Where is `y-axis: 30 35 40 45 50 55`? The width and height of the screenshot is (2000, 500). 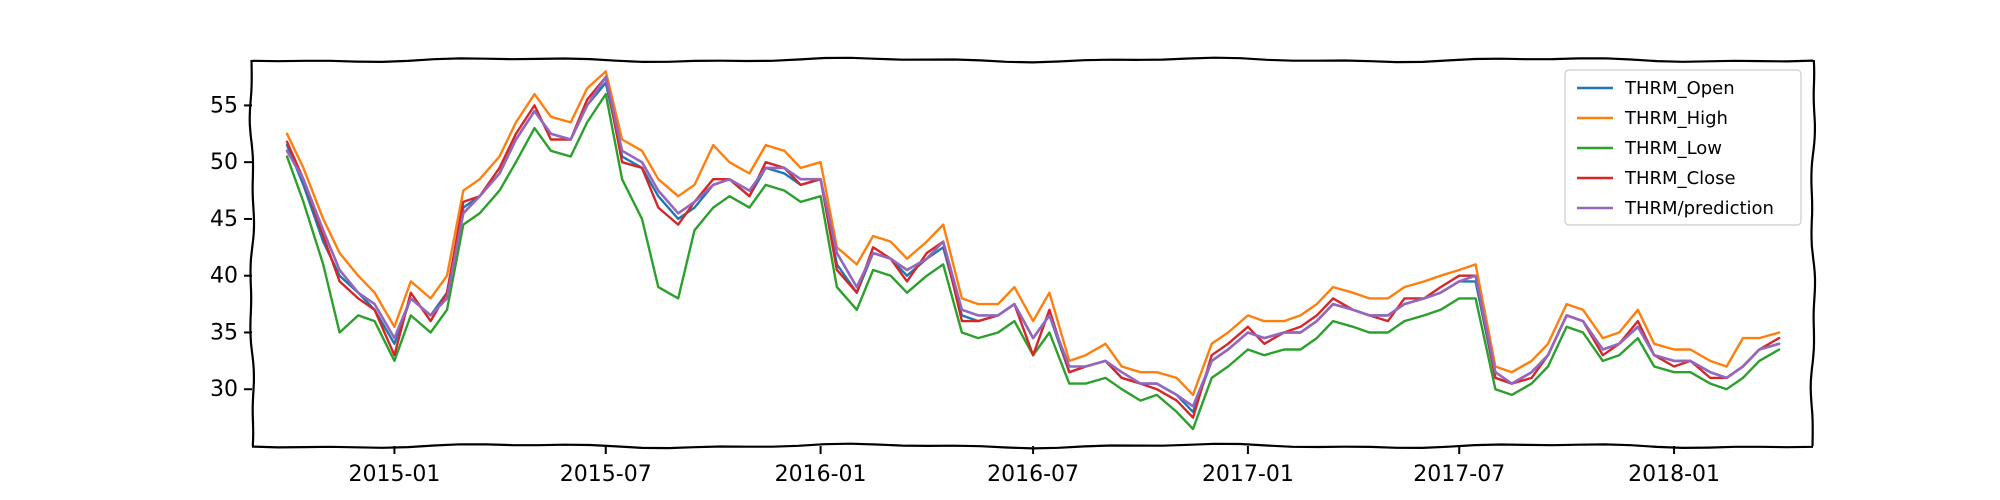
y-axis: 30 35 40 45 50 55 is located at coordinates (231, 247).